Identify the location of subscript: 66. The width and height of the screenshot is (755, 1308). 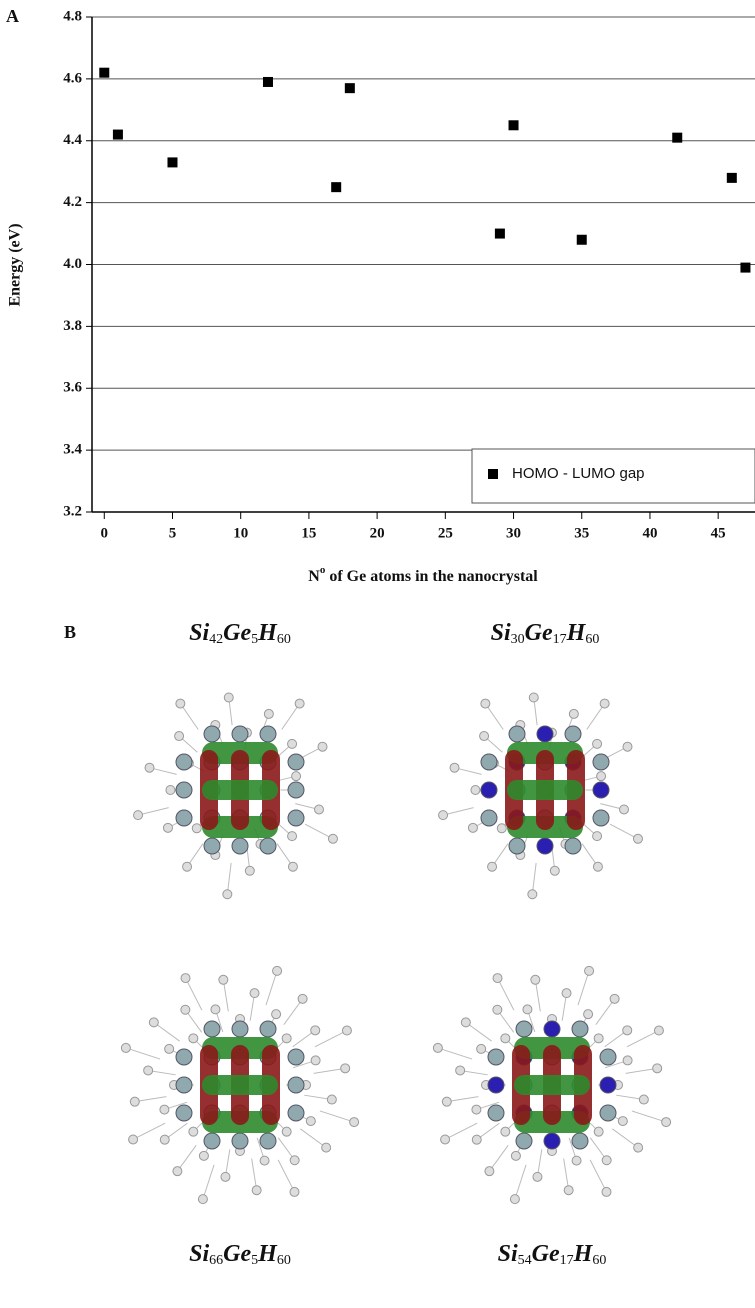
(216, 1260).